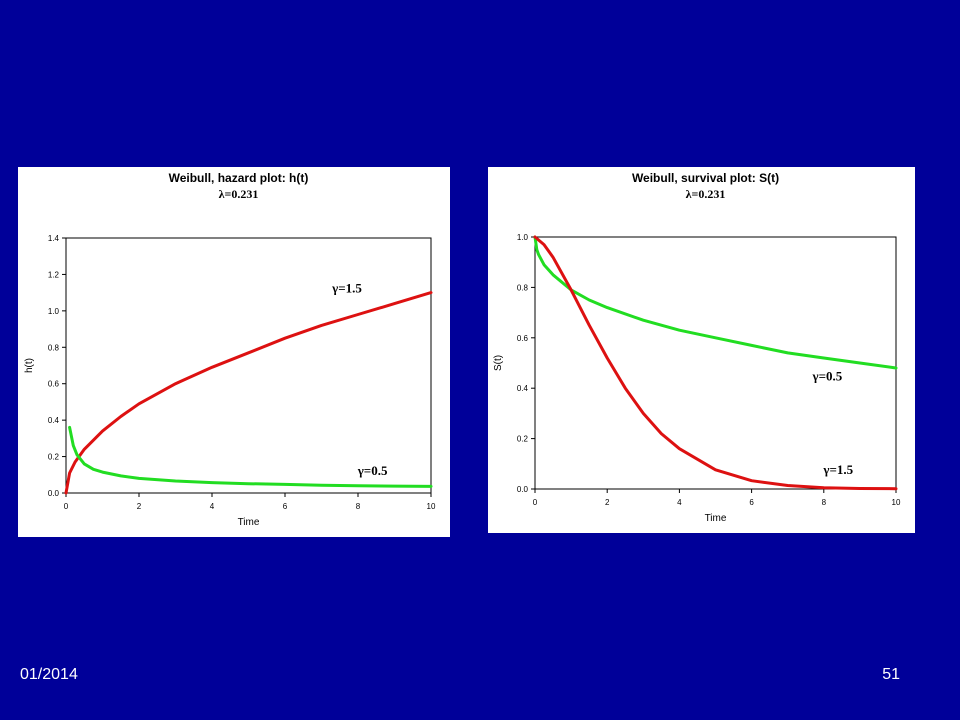  Describe the element at coordinates (705, 178) in the screenshot. I see `chart-title: Weibull, survival plot: S(t)` at that location.